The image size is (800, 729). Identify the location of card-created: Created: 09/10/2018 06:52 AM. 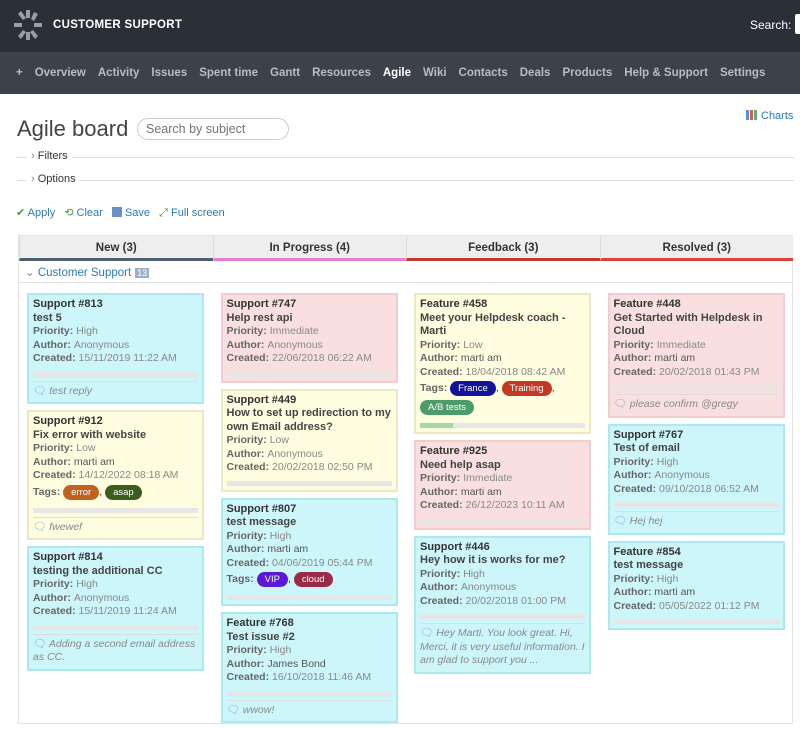
(686, 488).